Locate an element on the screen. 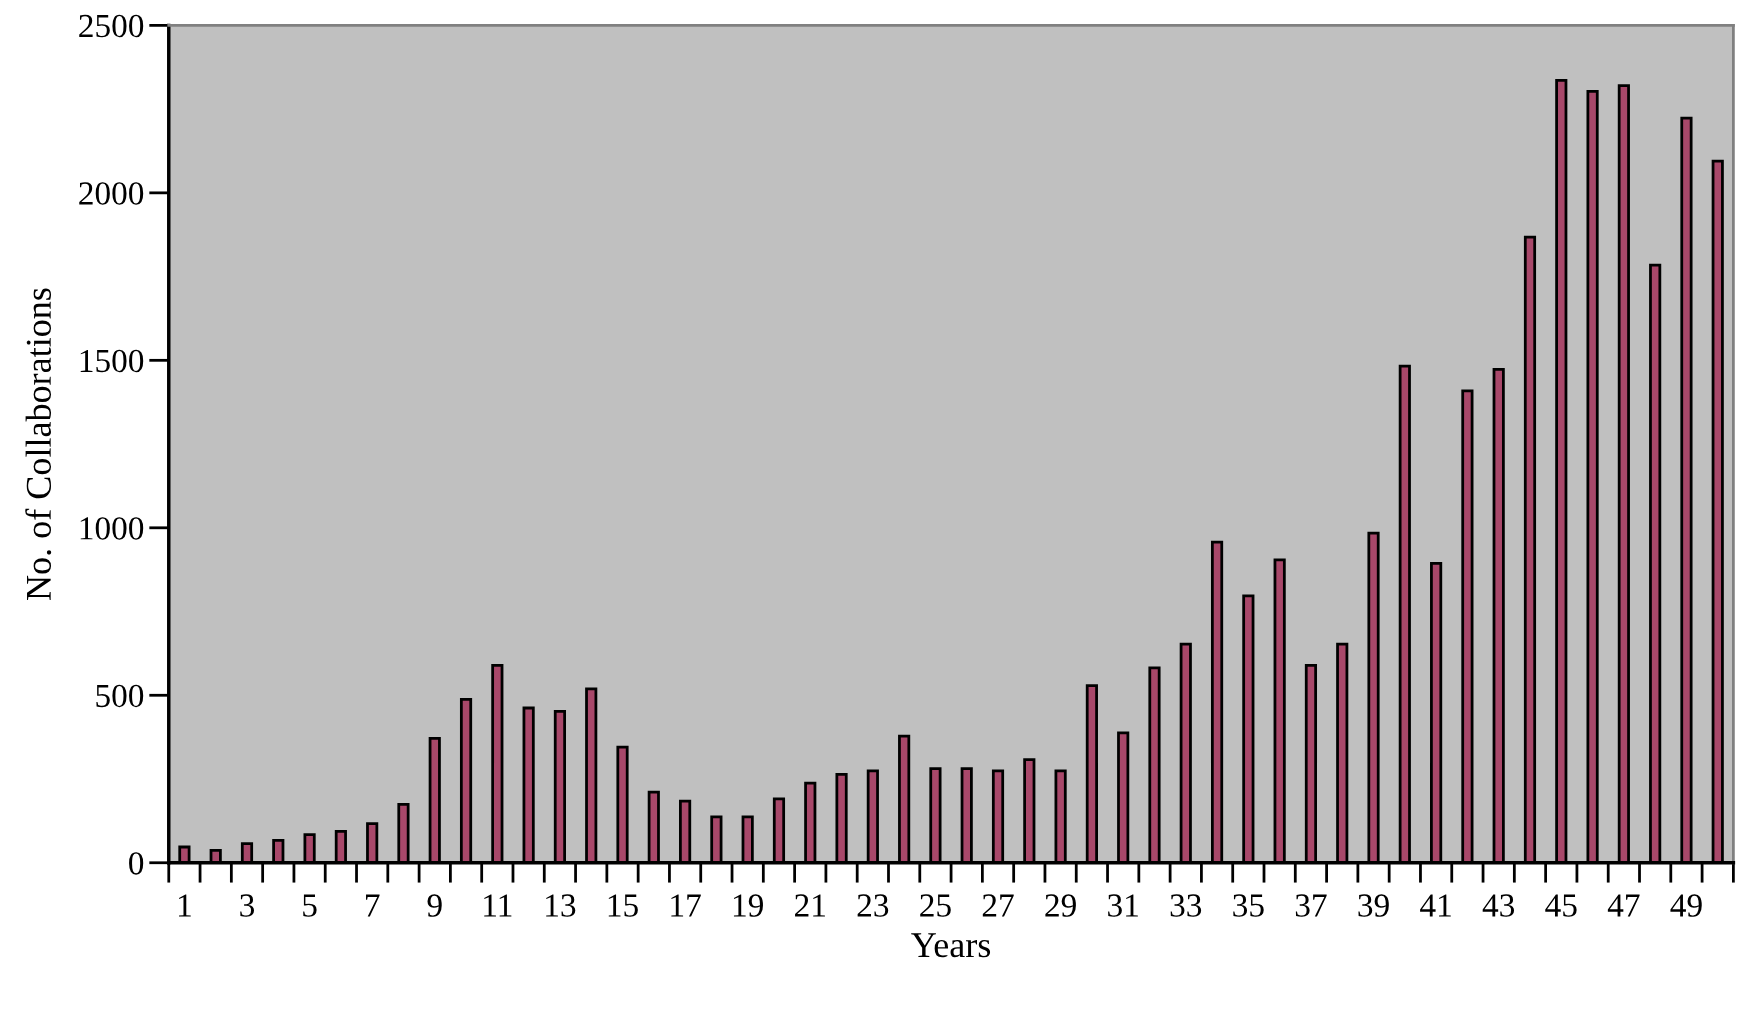 The height and width of the screenshot is (1015, 1758). y-axis-title: No. of Collaborations is located at coordinates (38, 444).